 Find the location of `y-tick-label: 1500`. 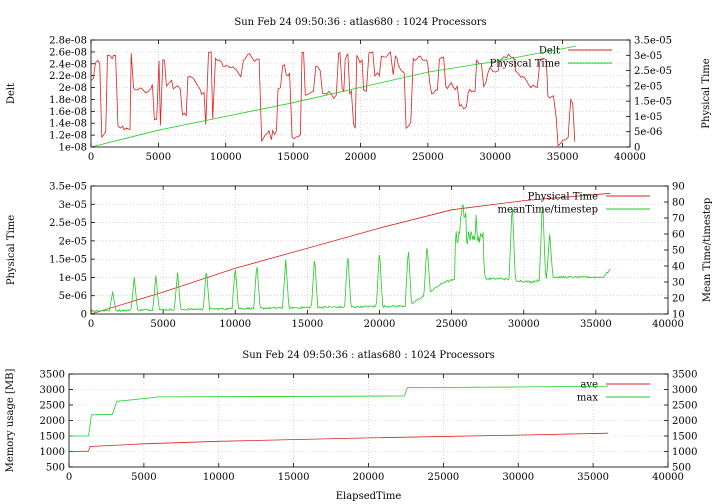

y-tick-label: 1500 is located at coordinates (52, 437).